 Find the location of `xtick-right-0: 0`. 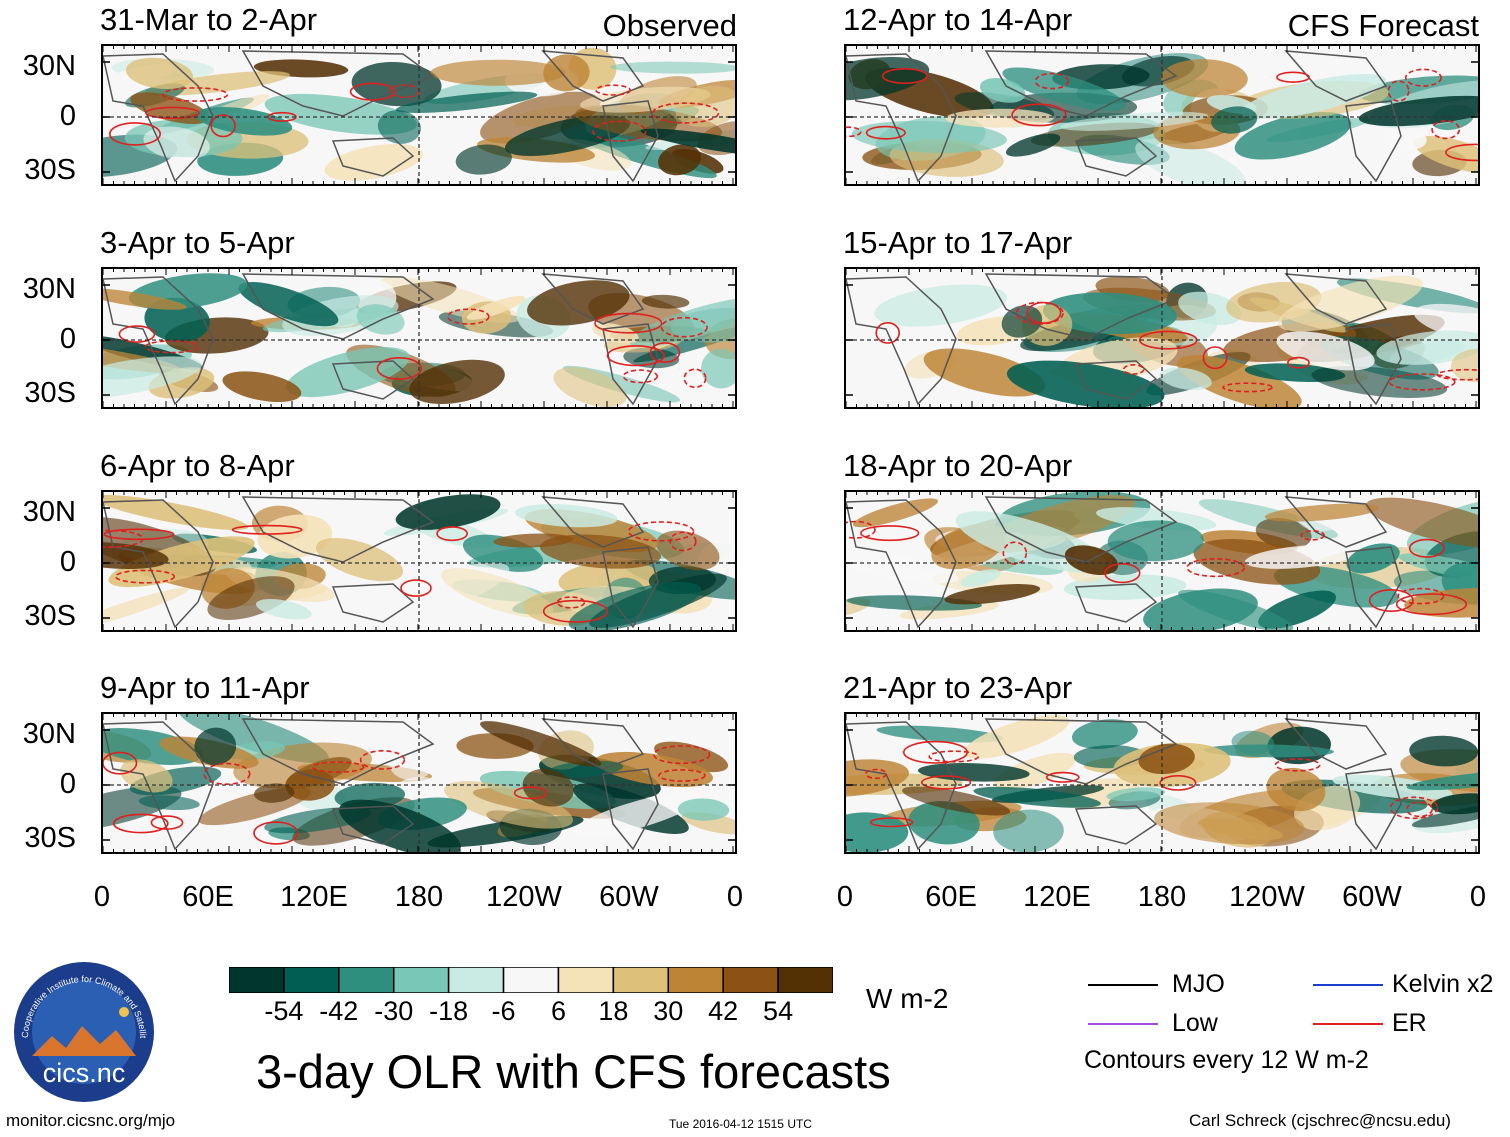

xtick-right-0: 0 is located at coordinates (845, 897).